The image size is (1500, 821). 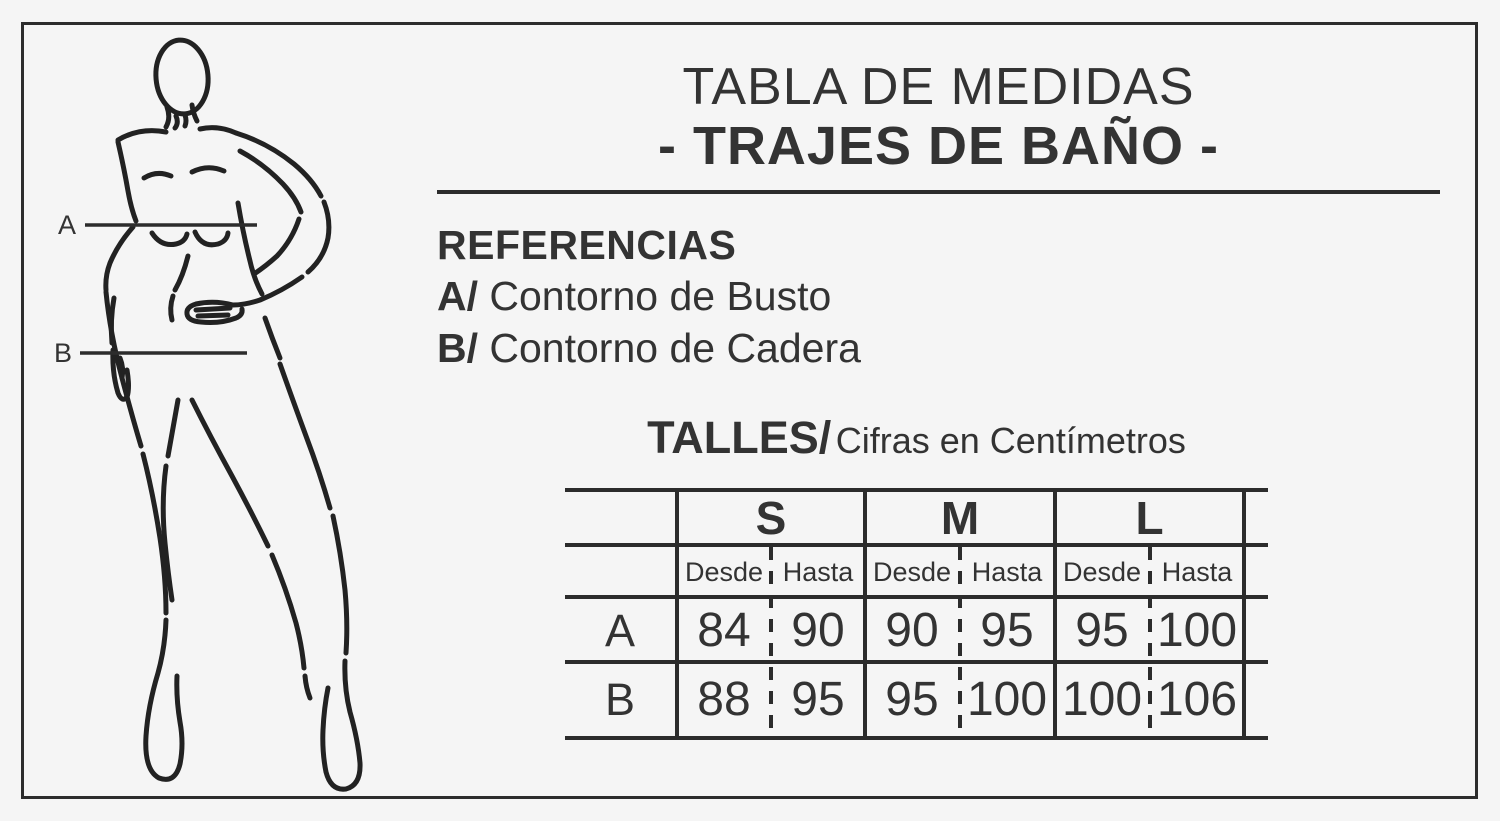 I want to click on title-divider, so click(x=938, y=192).